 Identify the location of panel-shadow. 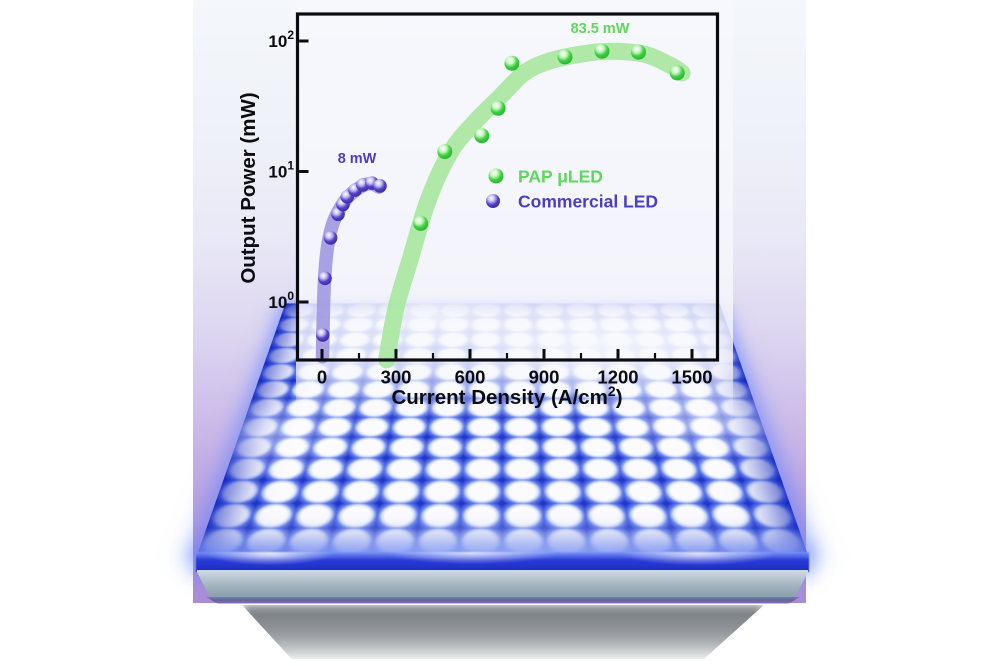
(503, 632).